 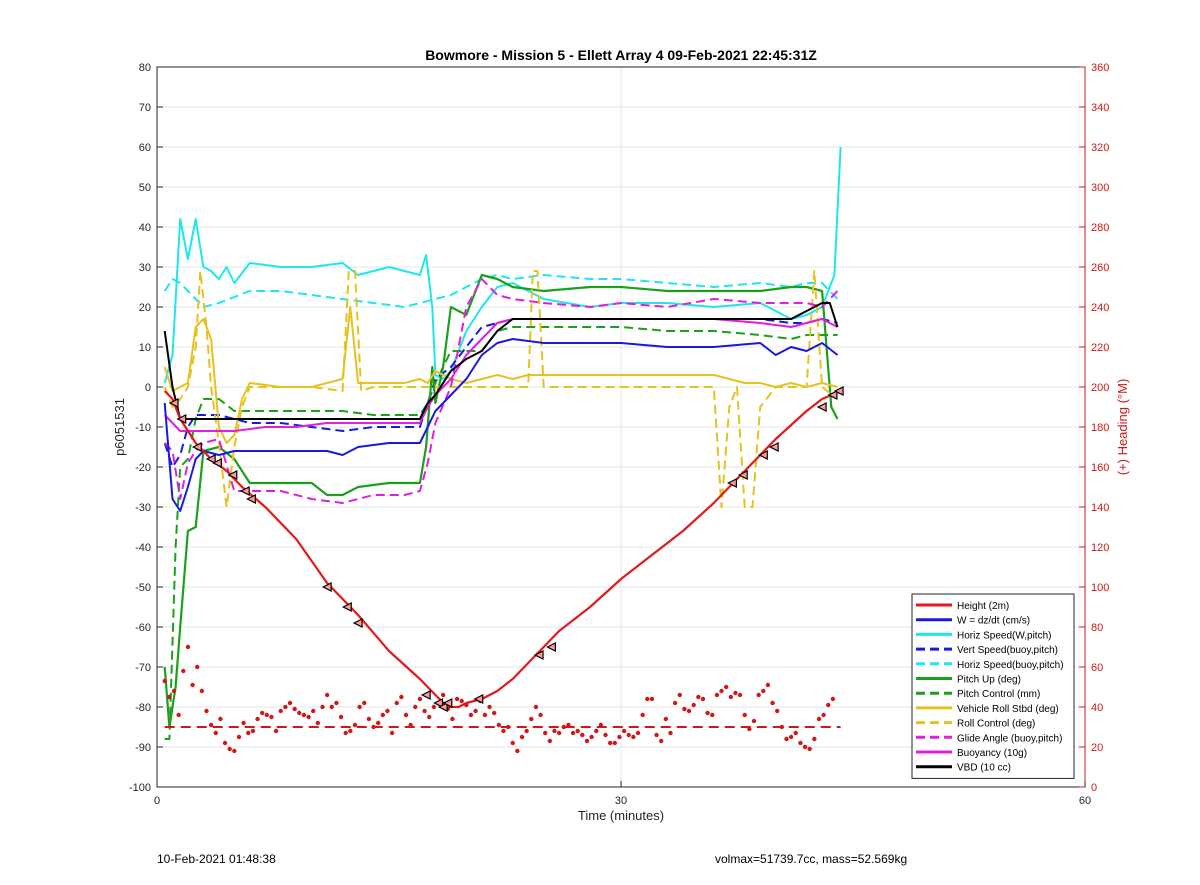 I want to click on y-tick-label: 40, so click(x=145, y=228).